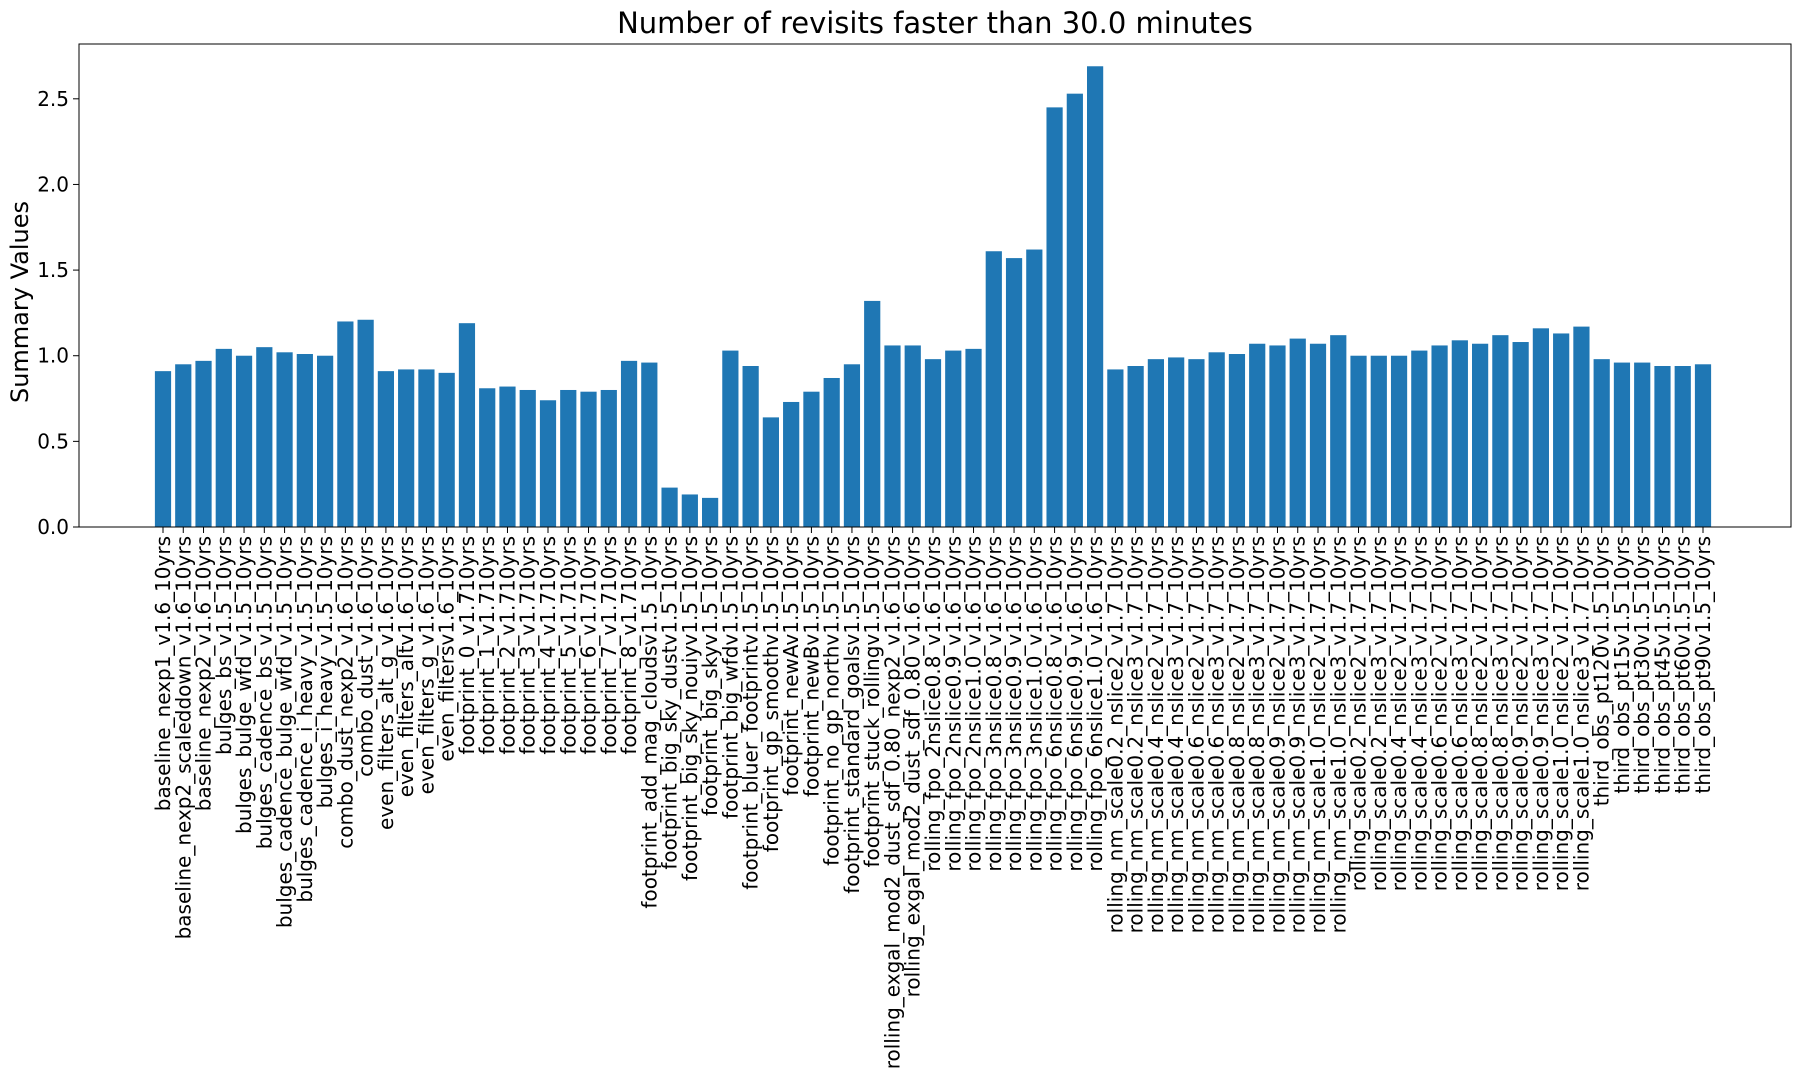 The image size is (1800, 1080). Describe the element at coordinates (1541, 713) in the screenshot. I see `x-tick-label: rolling_scale0.9_nslice3_v1.7_10yrs` at that location.